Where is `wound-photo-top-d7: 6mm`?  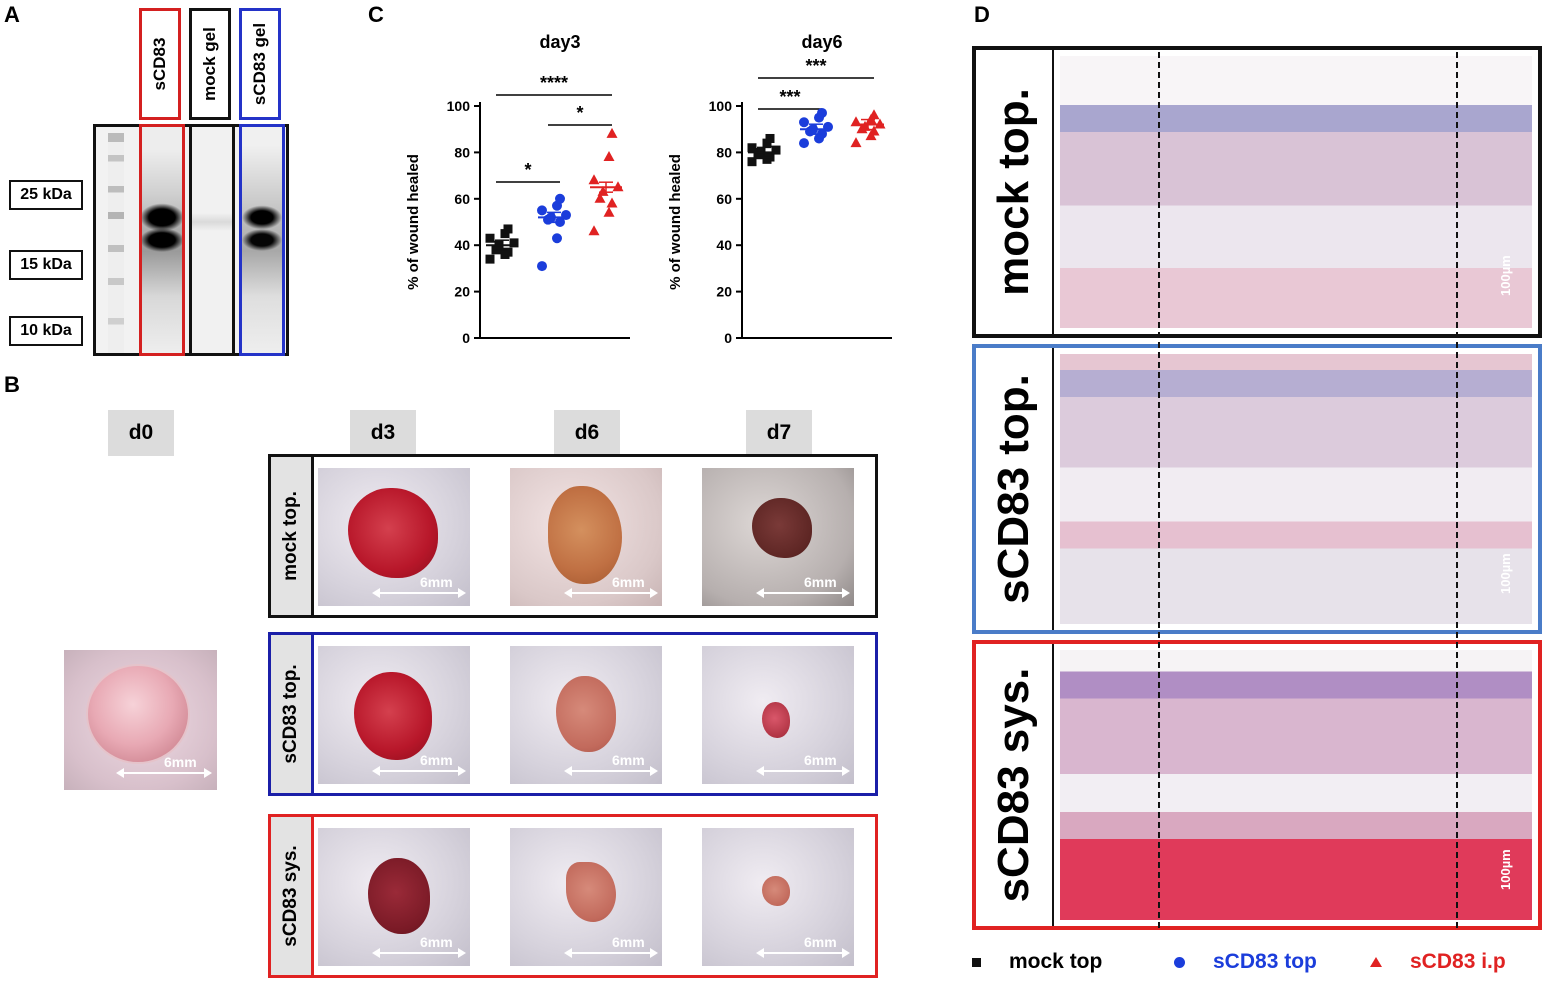 wound-photo-top-d7: 6mm is located at coordinates (778, 715).